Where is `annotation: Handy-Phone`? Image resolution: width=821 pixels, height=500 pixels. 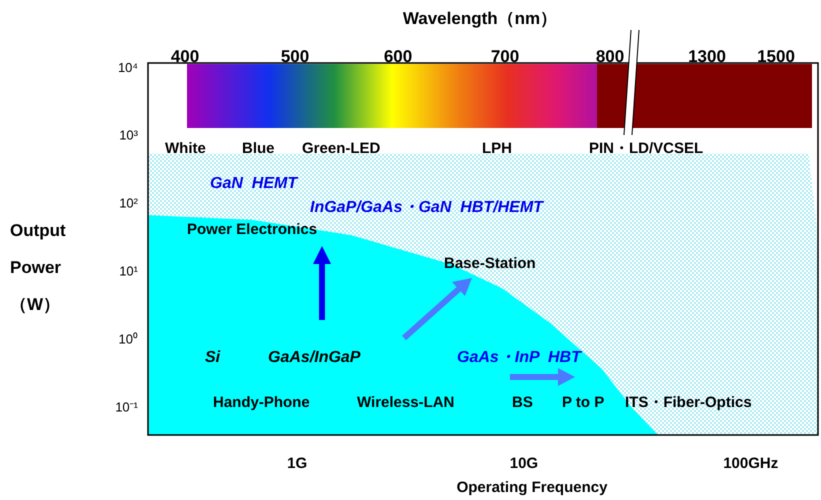
annotation: Handy-Phone is located at coordinates (261, 402).